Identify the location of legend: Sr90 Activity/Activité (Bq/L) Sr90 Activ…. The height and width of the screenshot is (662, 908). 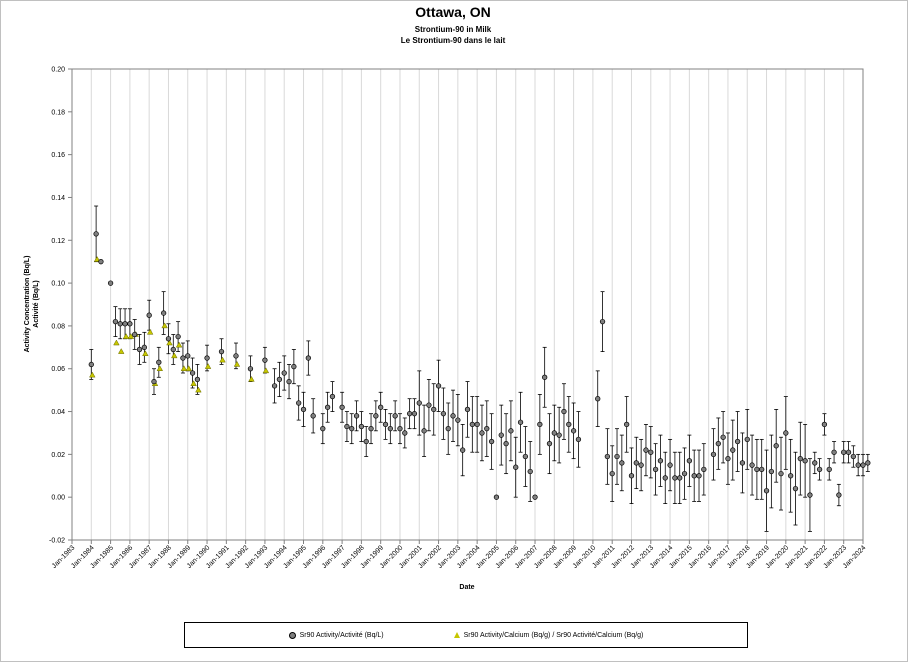
(466, 635).